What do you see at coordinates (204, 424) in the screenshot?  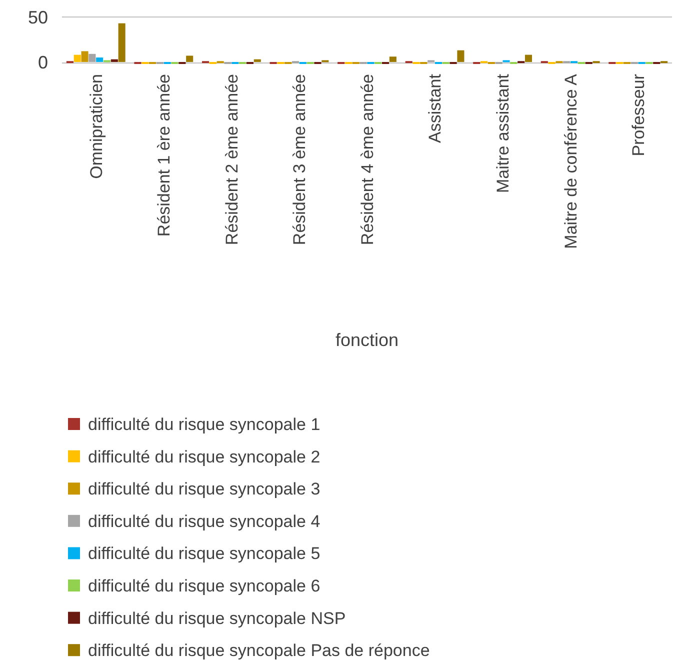 I see `legend-label: difficulté du risque syncopale 1` at bounding box center [204, 424].